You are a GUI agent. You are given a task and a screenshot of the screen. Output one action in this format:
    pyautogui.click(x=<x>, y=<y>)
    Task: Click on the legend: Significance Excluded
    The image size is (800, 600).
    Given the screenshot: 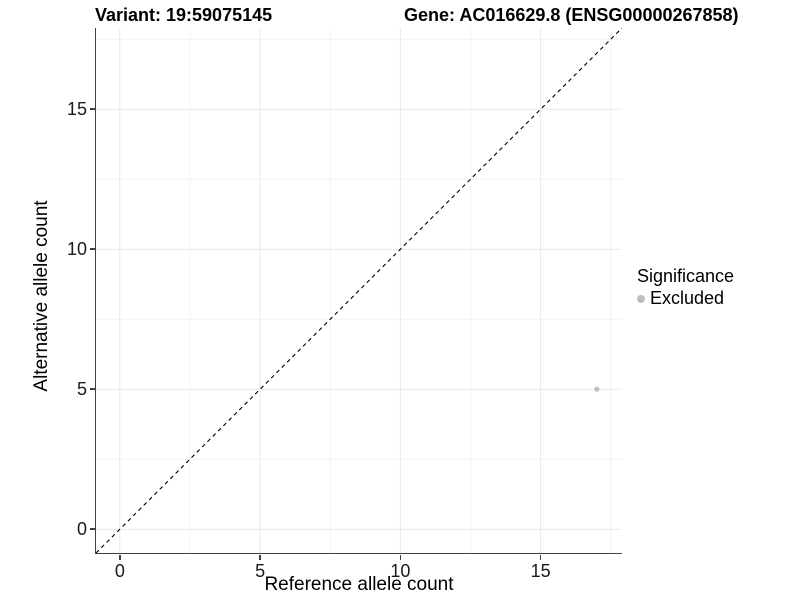 What is the action you would take?
    pyautogui.click(x=685, y=287)
    